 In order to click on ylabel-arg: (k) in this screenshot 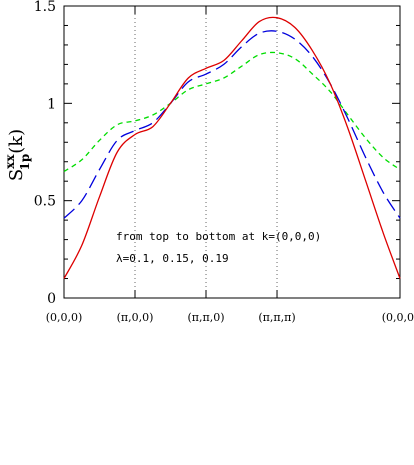, I will do `click(16, 141)`.